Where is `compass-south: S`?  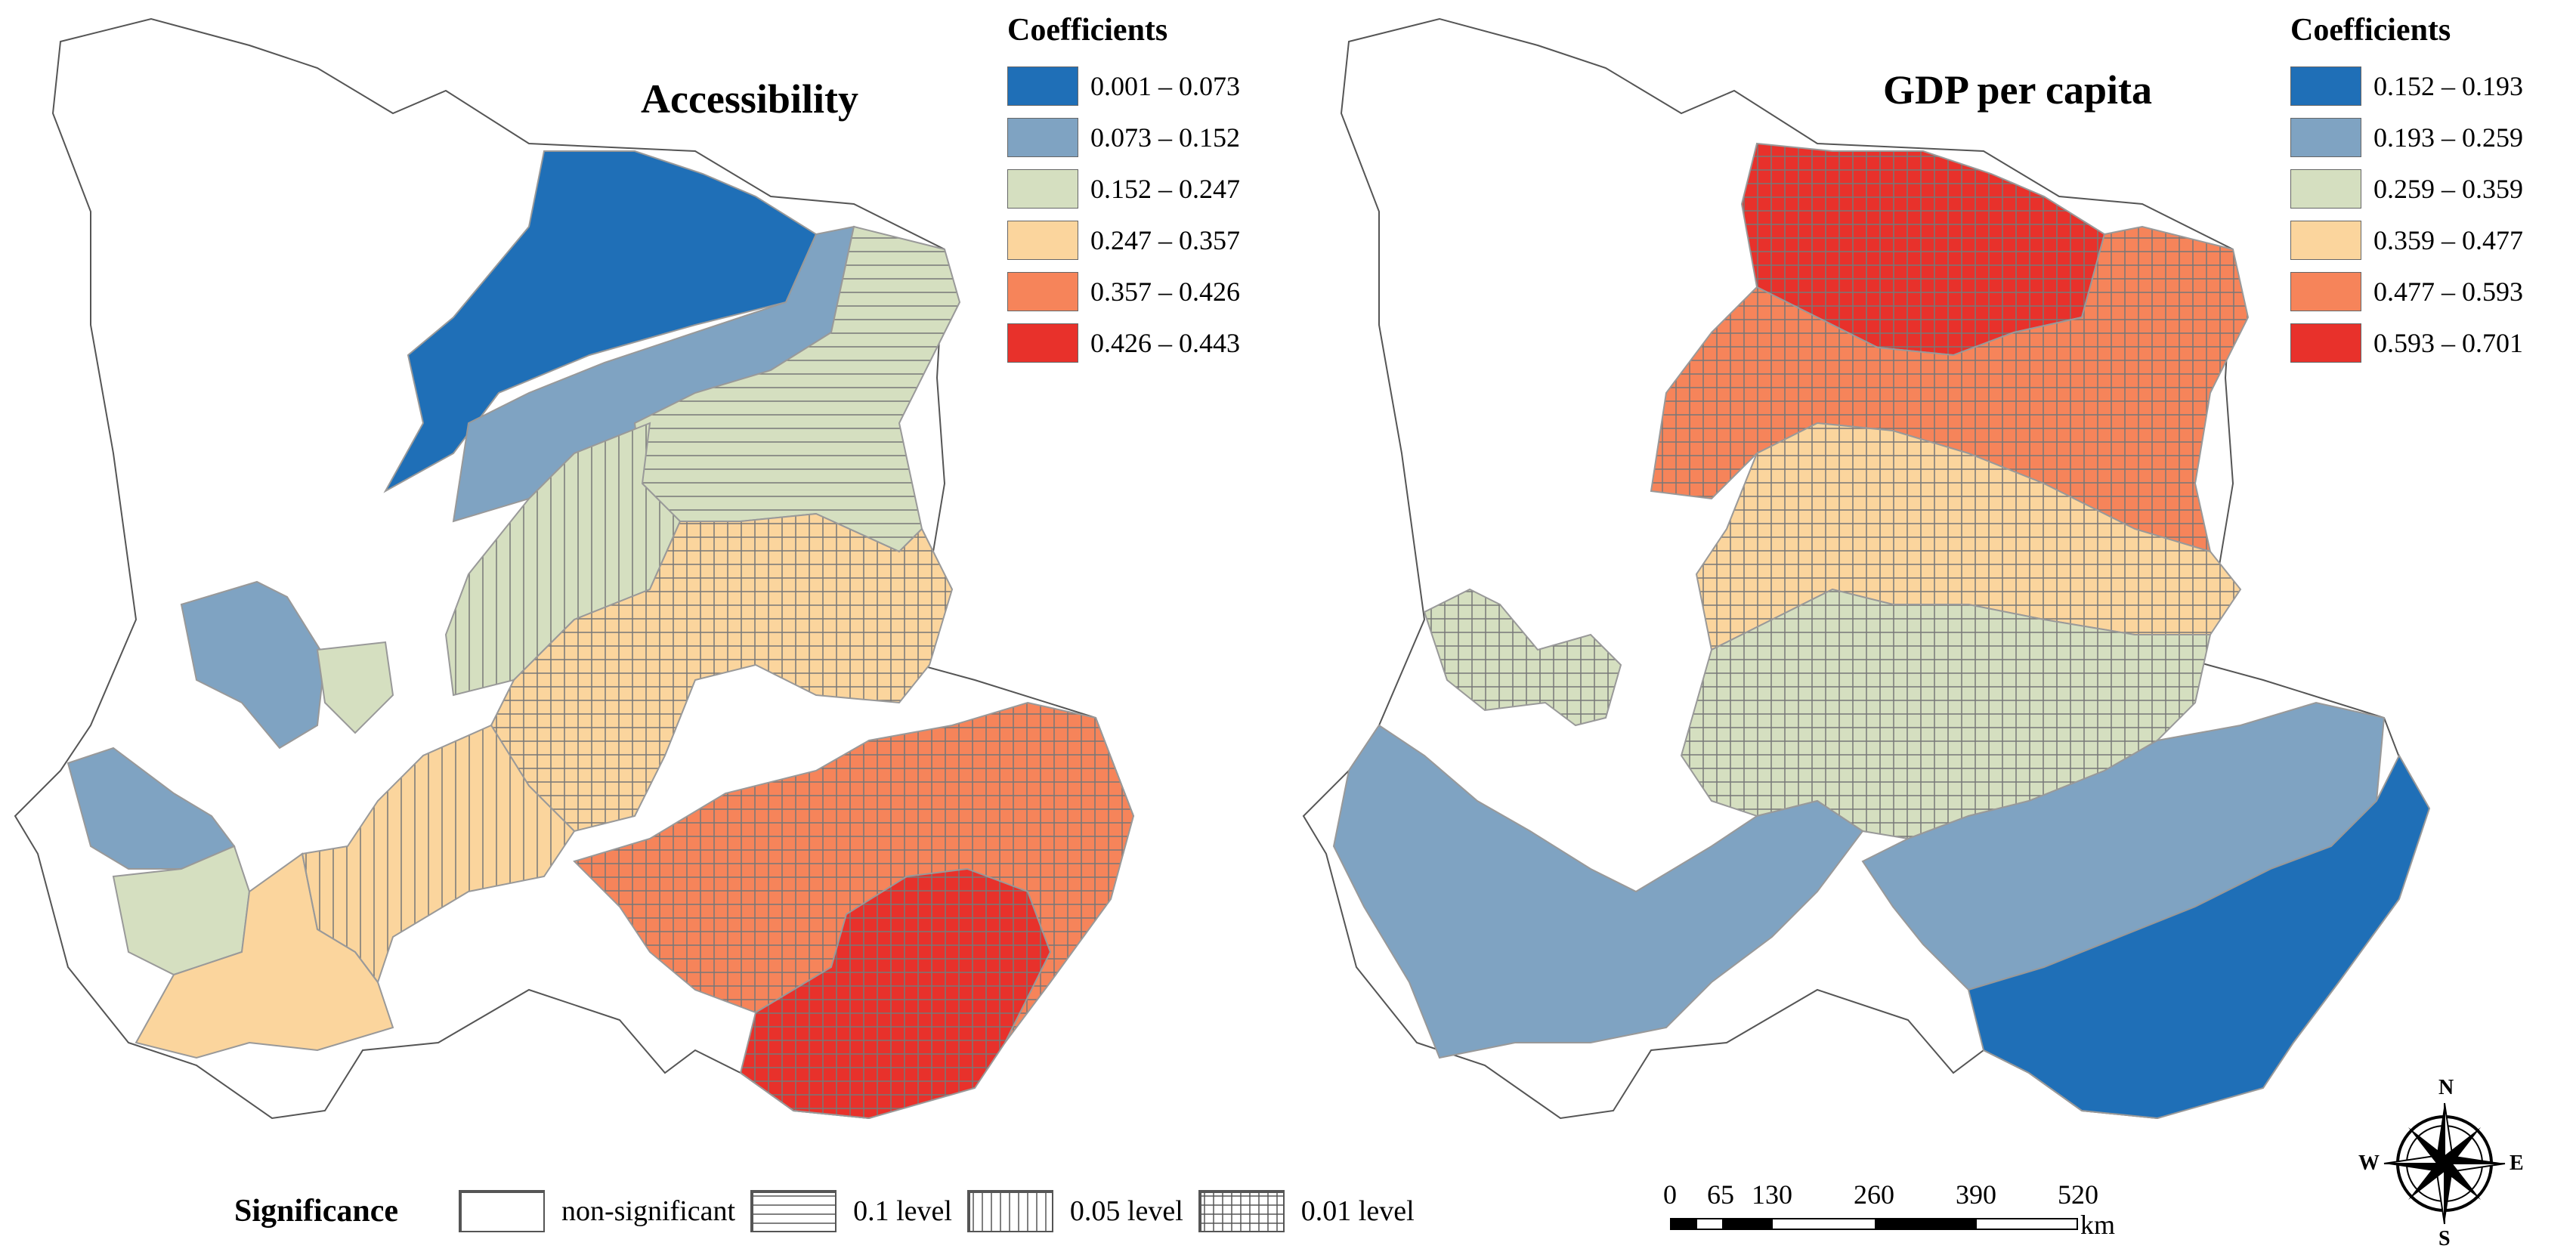
compass-south: S is located at coordinates (2444, 1238).